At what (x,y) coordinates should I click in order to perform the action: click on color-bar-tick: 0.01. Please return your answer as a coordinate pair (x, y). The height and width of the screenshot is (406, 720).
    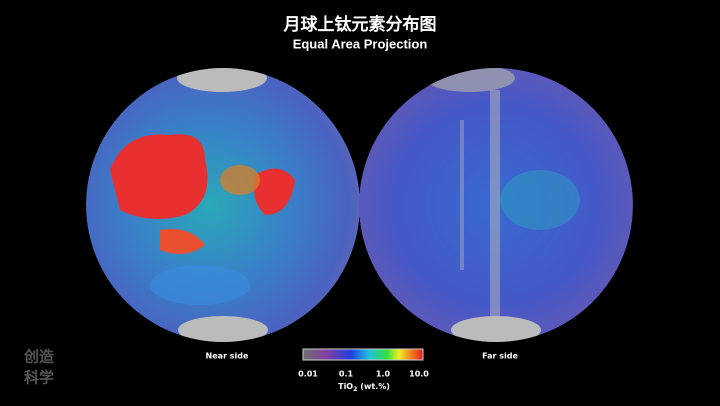
    Looking at the image, I should click on (308, 374).